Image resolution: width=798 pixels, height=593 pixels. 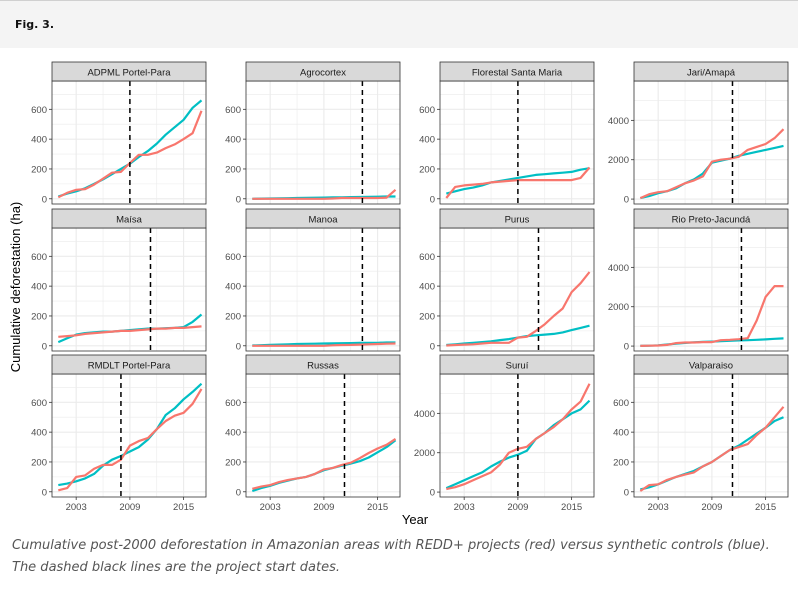 What do you see at coordinates (119, 133) in the screenshot?
I see `panel-adpml-portel-para: ADPML Portel-Para 0 200 400 600` at bounding box center [119, 133].